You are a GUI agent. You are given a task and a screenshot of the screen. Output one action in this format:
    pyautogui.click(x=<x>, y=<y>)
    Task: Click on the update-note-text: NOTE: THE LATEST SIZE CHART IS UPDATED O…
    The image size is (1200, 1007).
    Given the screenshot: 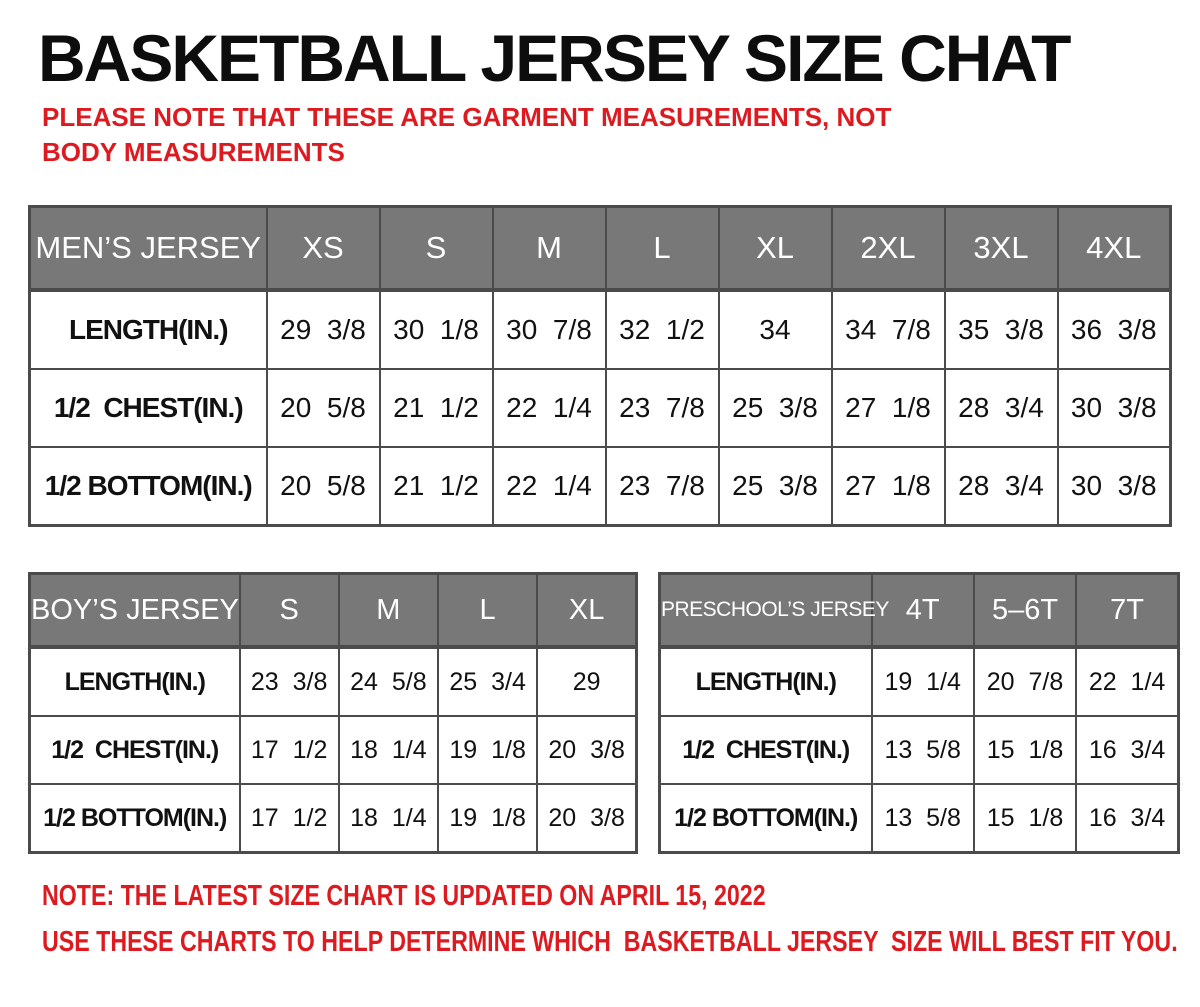 What is the action you would take?
    pyautogui.click(x=404, y=896)
    